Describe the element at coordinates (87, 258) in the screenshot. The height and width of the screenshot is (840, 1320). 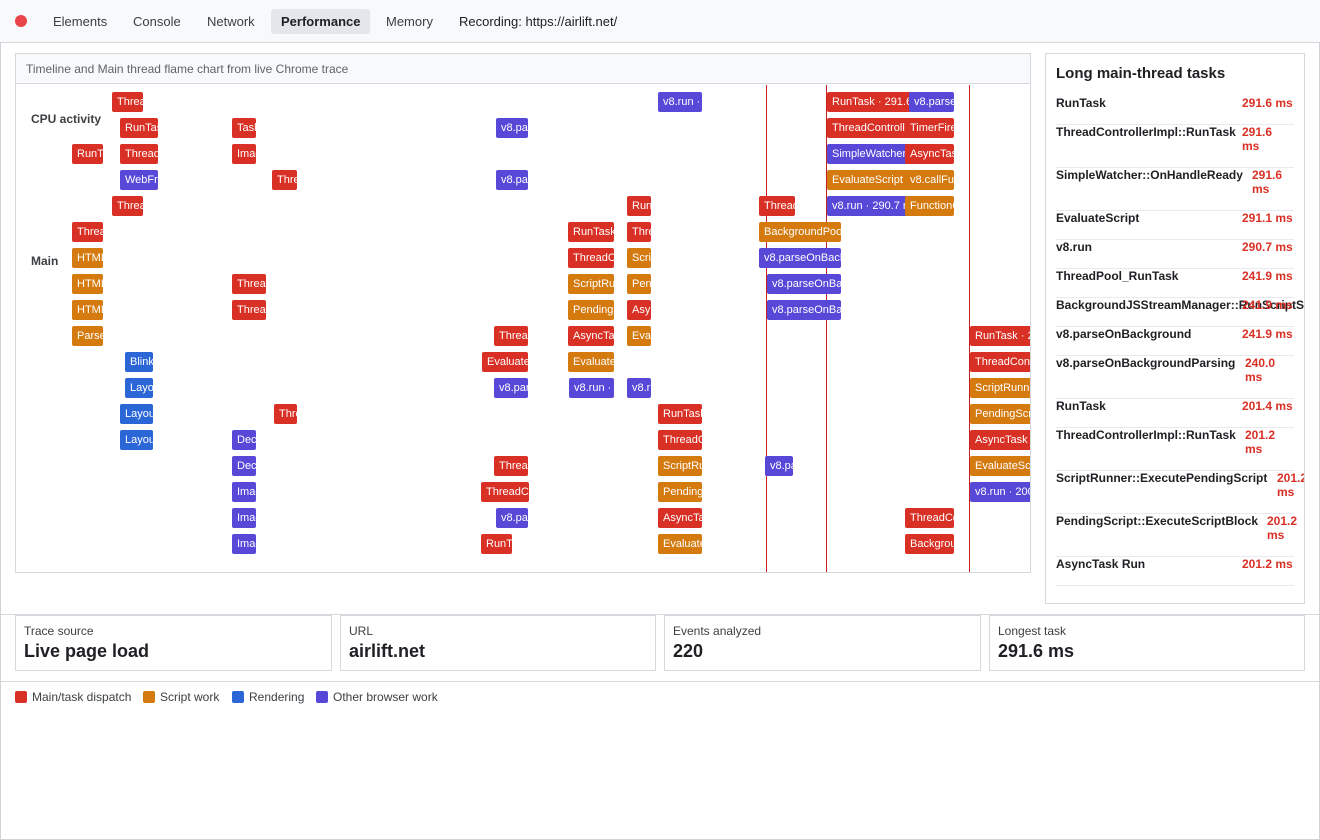
I see `flame-block: HTMLDocumentParser` at that location.